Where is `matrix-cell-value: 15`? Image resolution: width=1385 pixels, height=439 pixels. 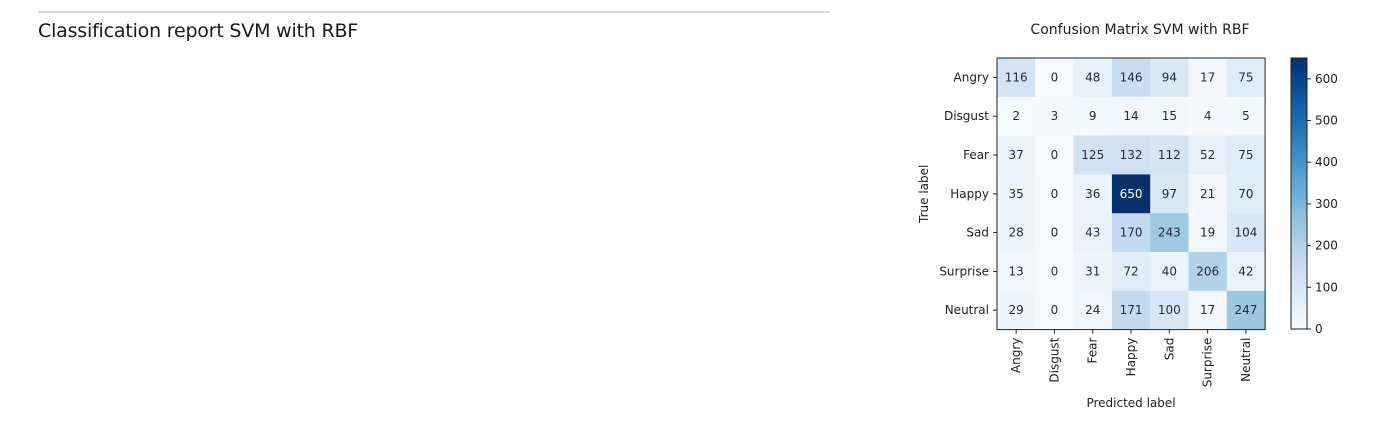
matrix-cell-value: 15 is located at coordinates (1169, 116).